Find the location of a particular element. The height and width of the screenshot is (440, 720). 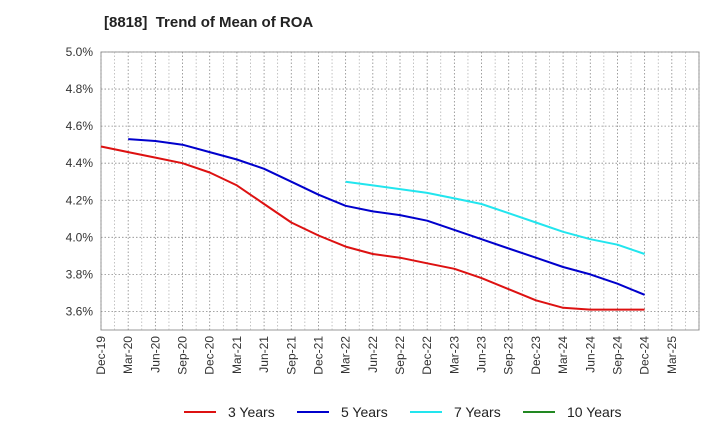

x-tick-label: Dec-23 is located at coordinates (536, 355).